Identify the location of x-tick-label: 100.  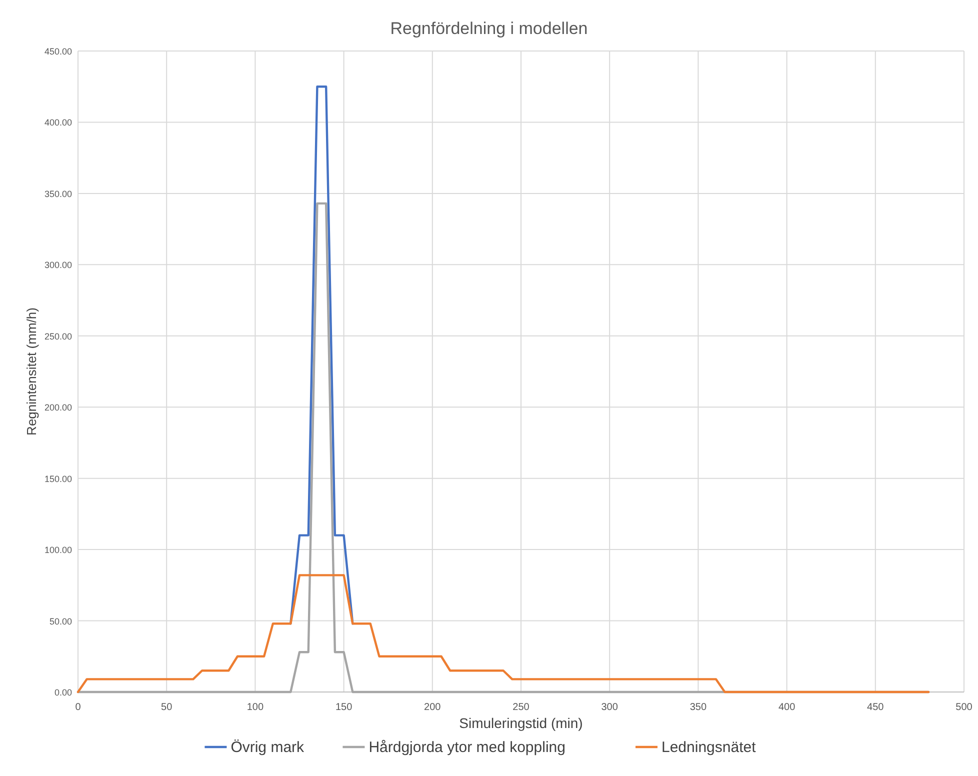
(255, 707).